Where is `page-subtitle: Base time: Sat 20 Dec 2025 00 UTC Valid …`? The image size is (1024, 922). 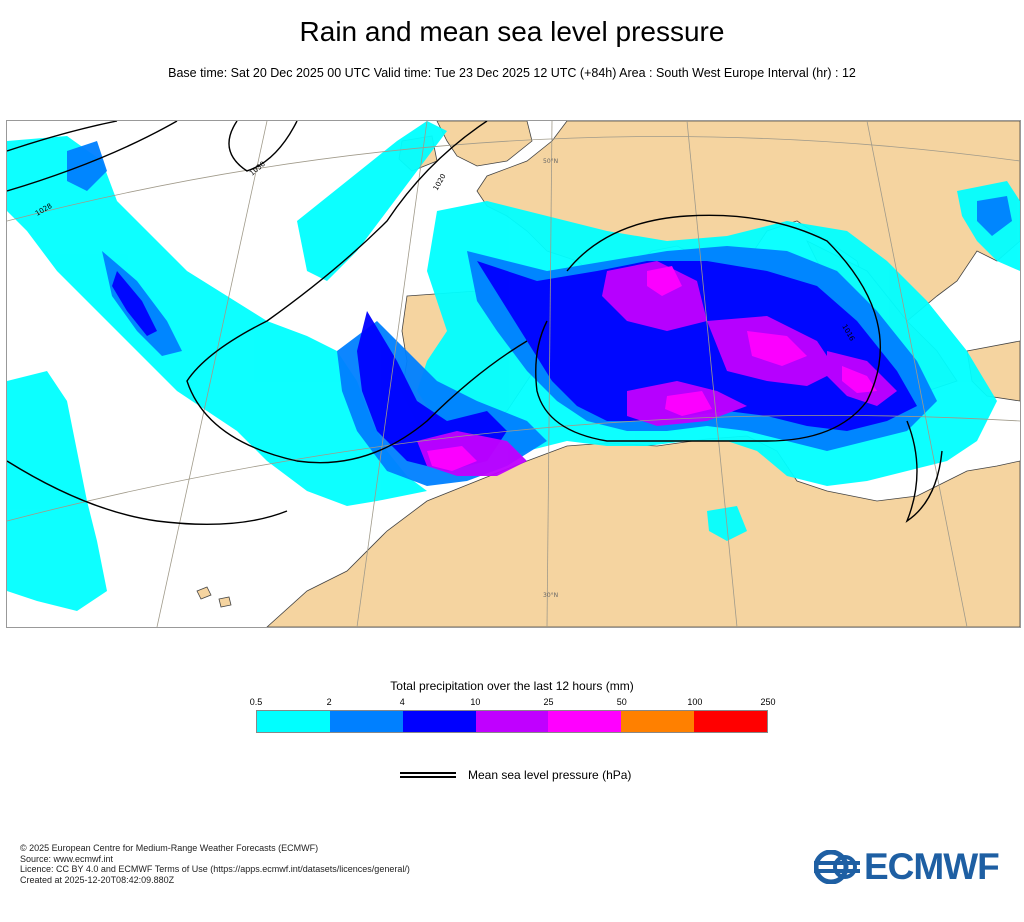
page-subtitle: Base time: Sat 20 Dec 2025 00 UTC Valid … is located at coordinates (512, 73).